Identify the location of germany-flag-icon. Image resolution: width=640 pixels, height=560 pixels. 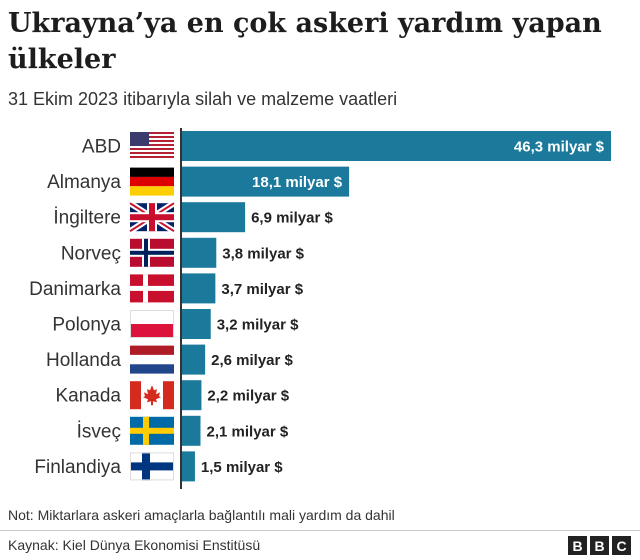
(152, 181).